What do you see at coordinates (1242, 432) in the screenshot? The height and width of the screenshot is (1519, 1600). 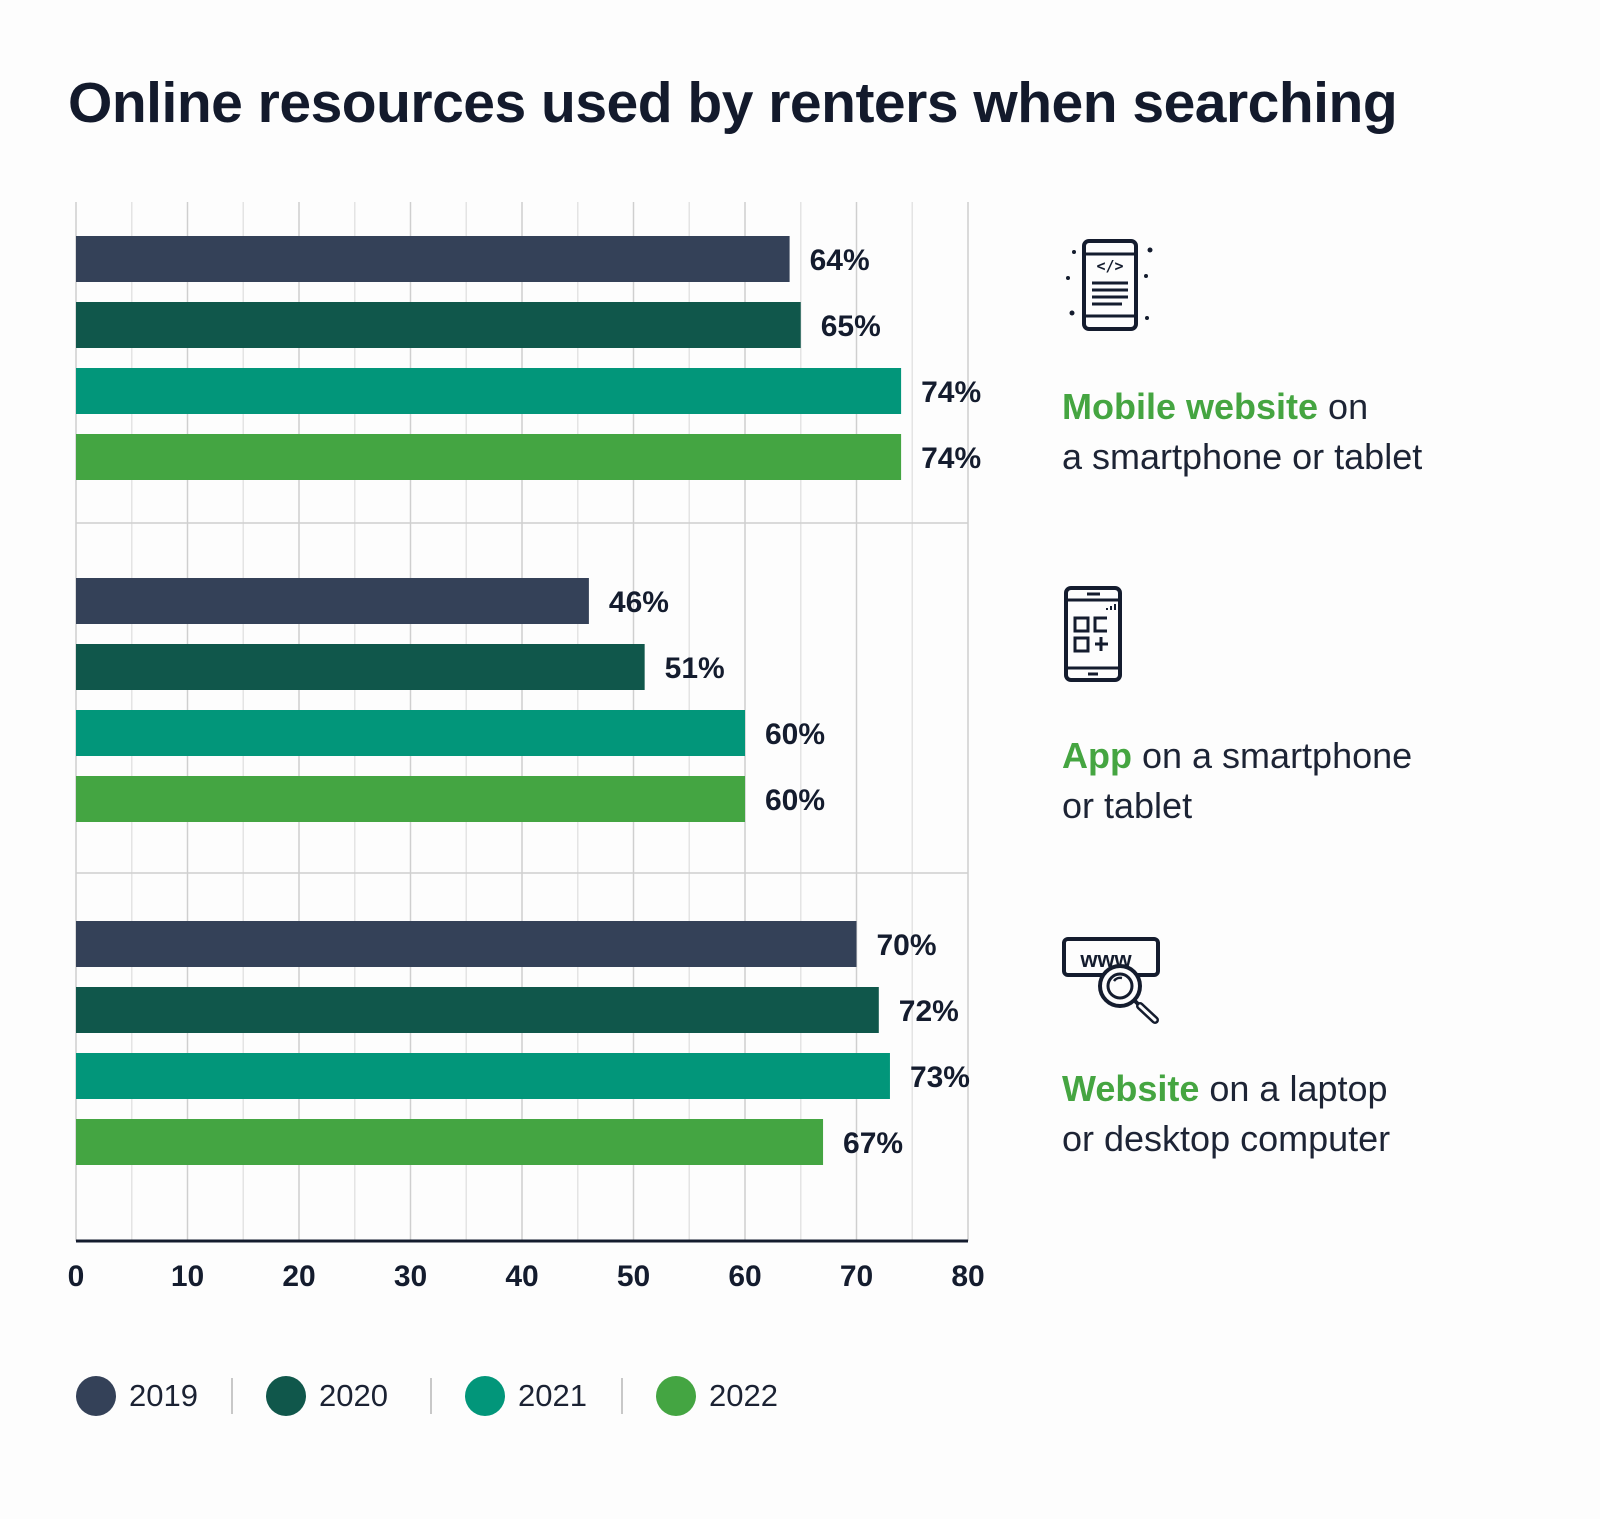 I see `category-label: Mobile website on a smartphone or tablet` at bounding box center [1242, 432].